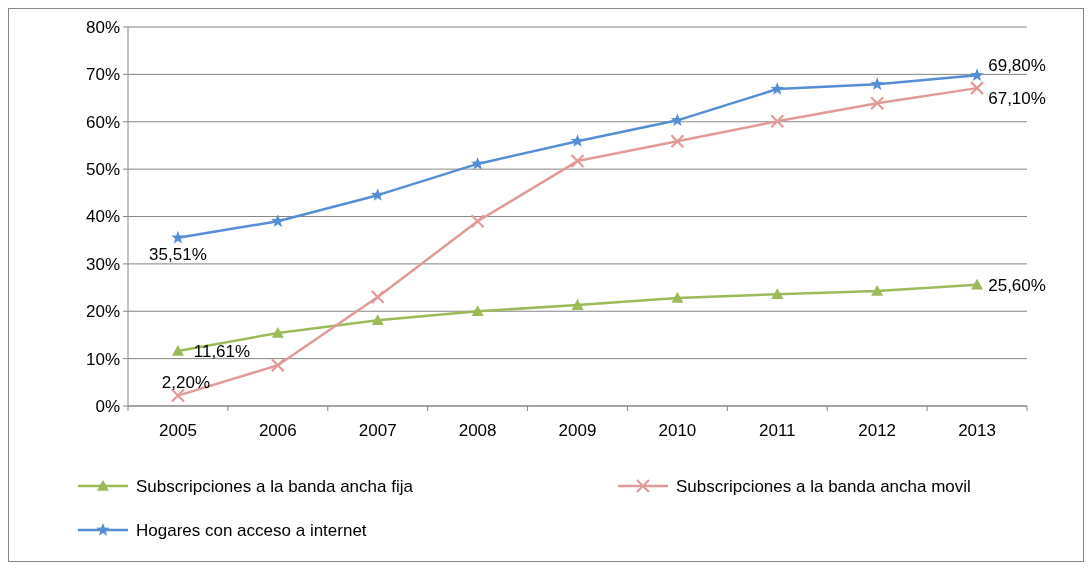 The height and width of the screenshot is (570, 1092). I want to click on x-tick-label: 2007, so click(377, 430).